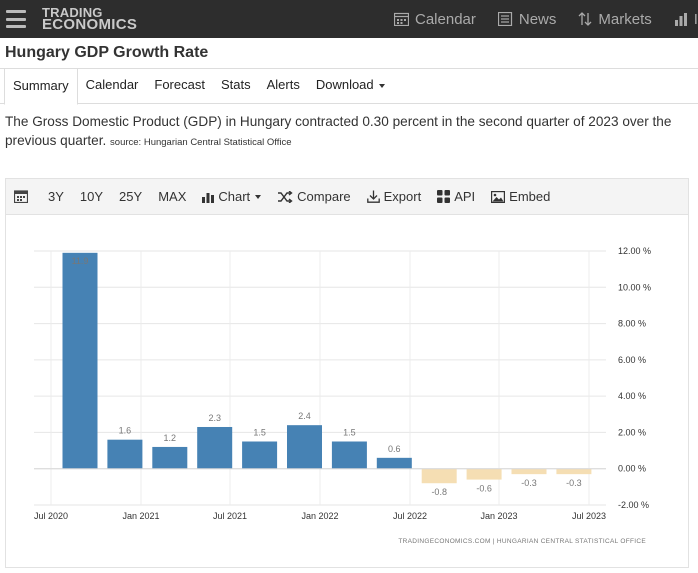  I want to click on x-tick-label: Jul 2023, so click(589, 516).